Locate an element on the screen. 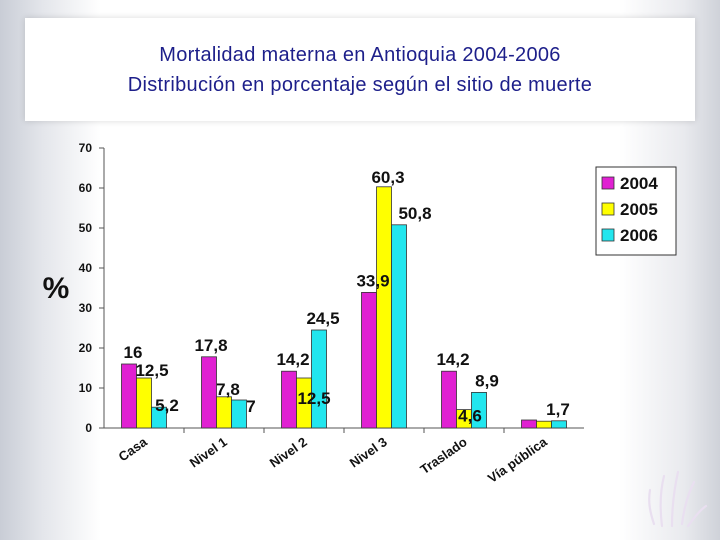 The width and height of the screenshot is (720, 540). data-label-2004-1: 16 is located at coordinates (133, 352).